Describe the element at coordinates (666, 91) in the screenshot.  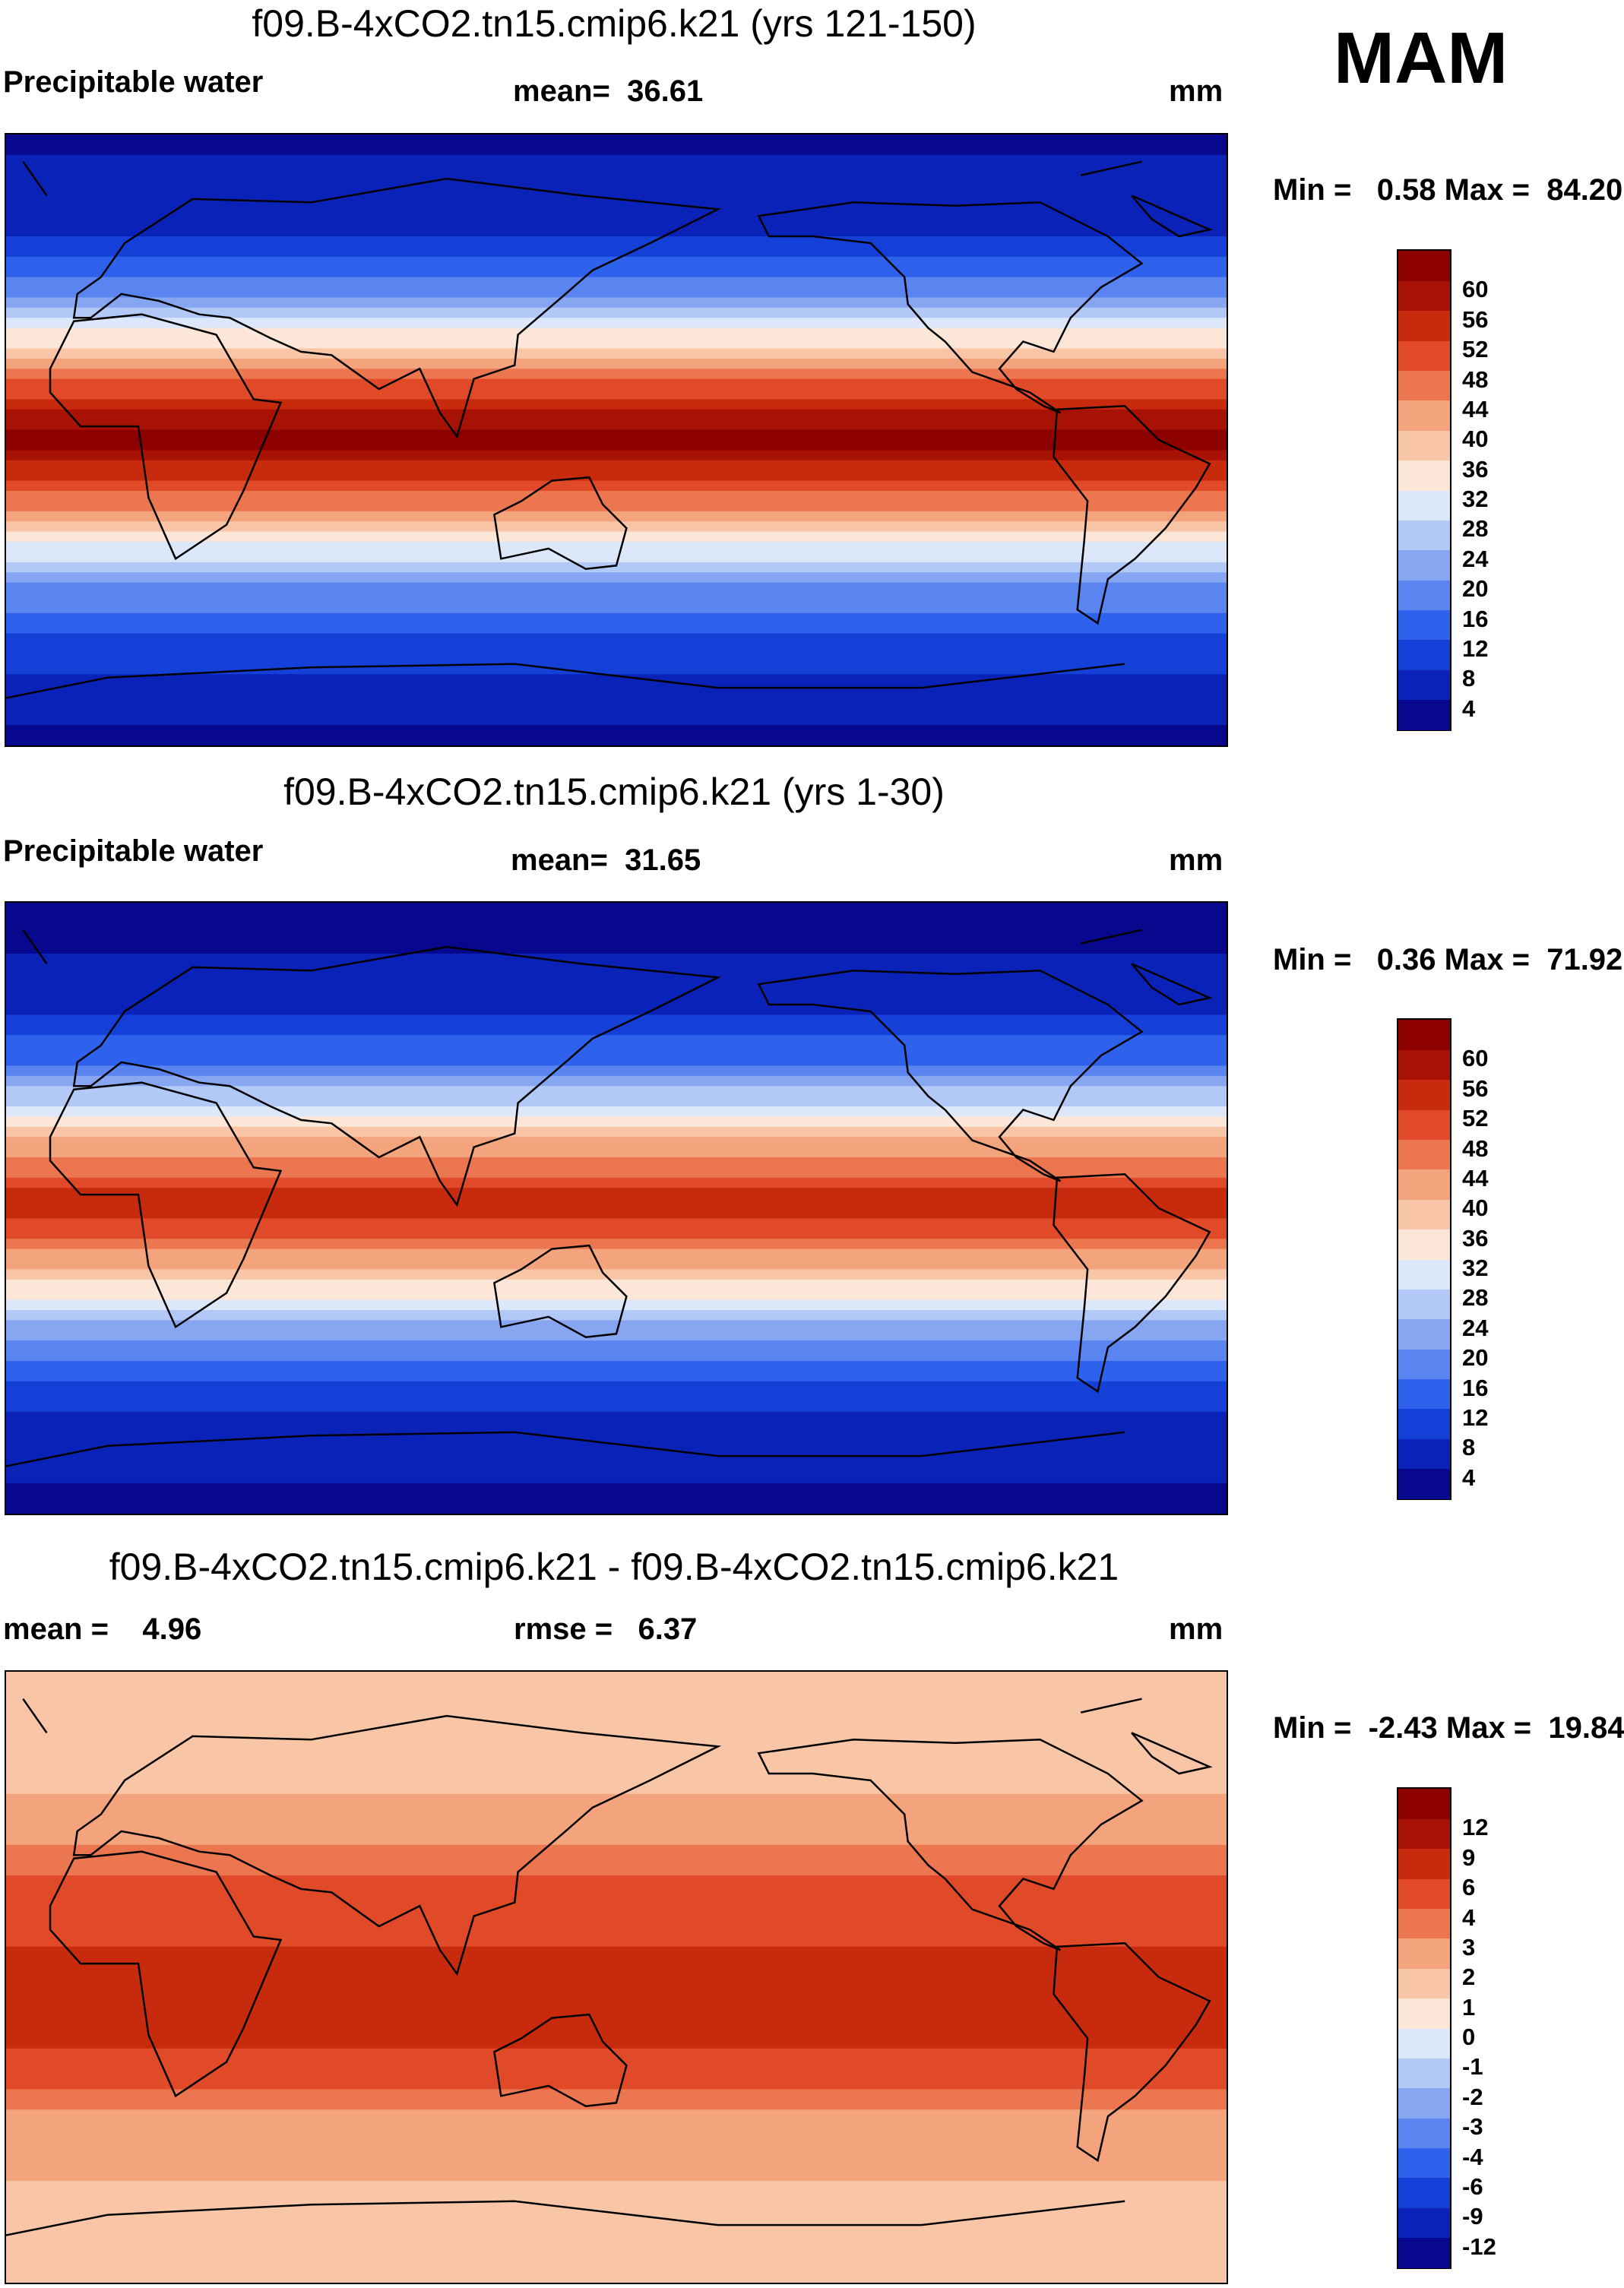
I see `panel-1-mean-value: 36.61` at that location.